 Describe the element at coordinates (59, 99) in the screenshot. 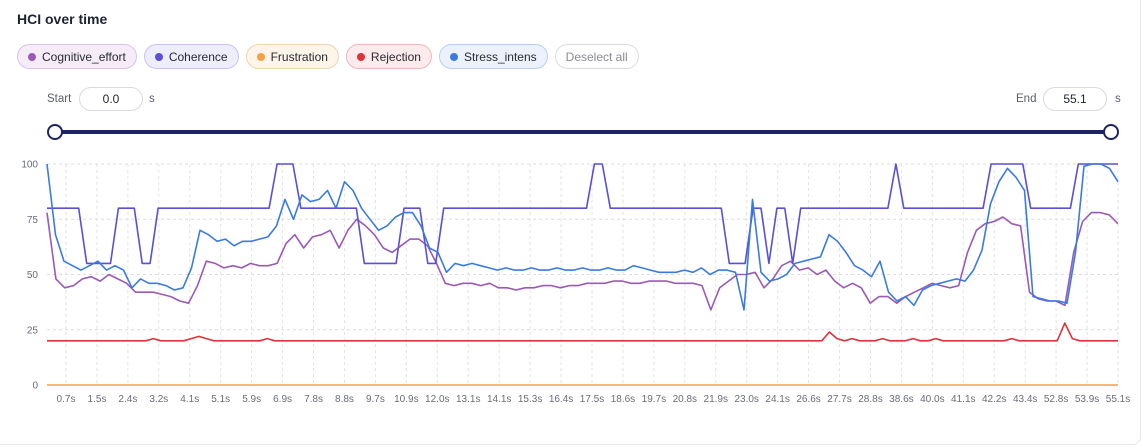

I see `start-label: Start` at that location.